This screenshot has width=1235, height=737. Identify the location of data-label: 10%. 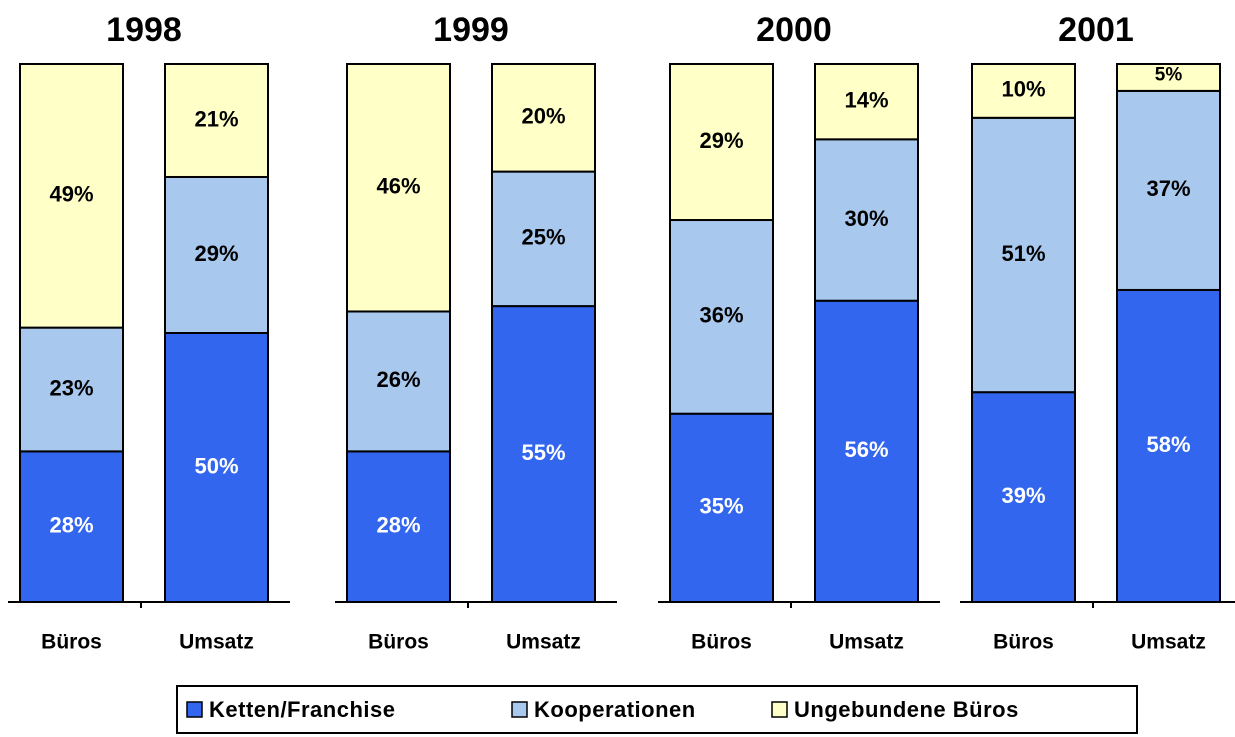
(1023, 89).